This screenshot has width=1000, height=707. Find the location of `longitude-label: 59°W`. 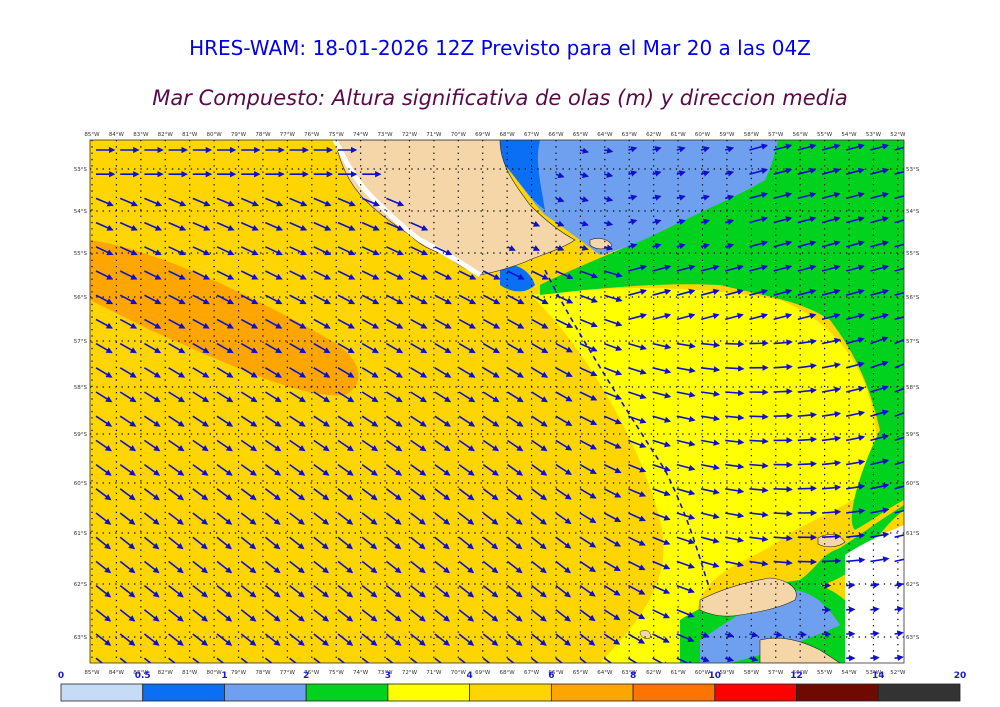

longitude-label: 59°W is located at coordinates (727, 135).